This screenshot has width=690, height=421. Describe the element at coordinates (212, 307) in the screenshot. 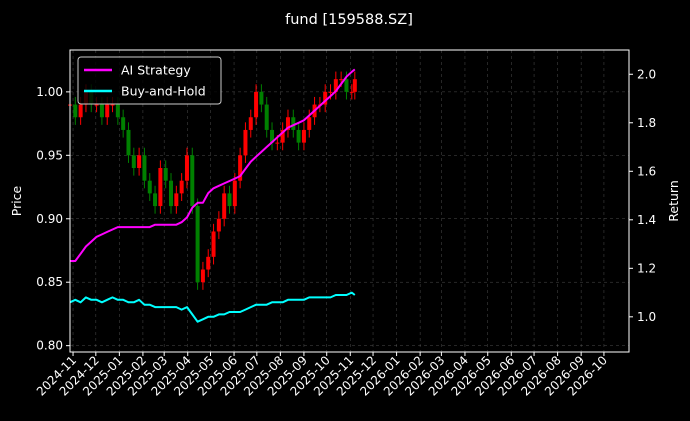

I see `buy-and-hold-line` at that location.